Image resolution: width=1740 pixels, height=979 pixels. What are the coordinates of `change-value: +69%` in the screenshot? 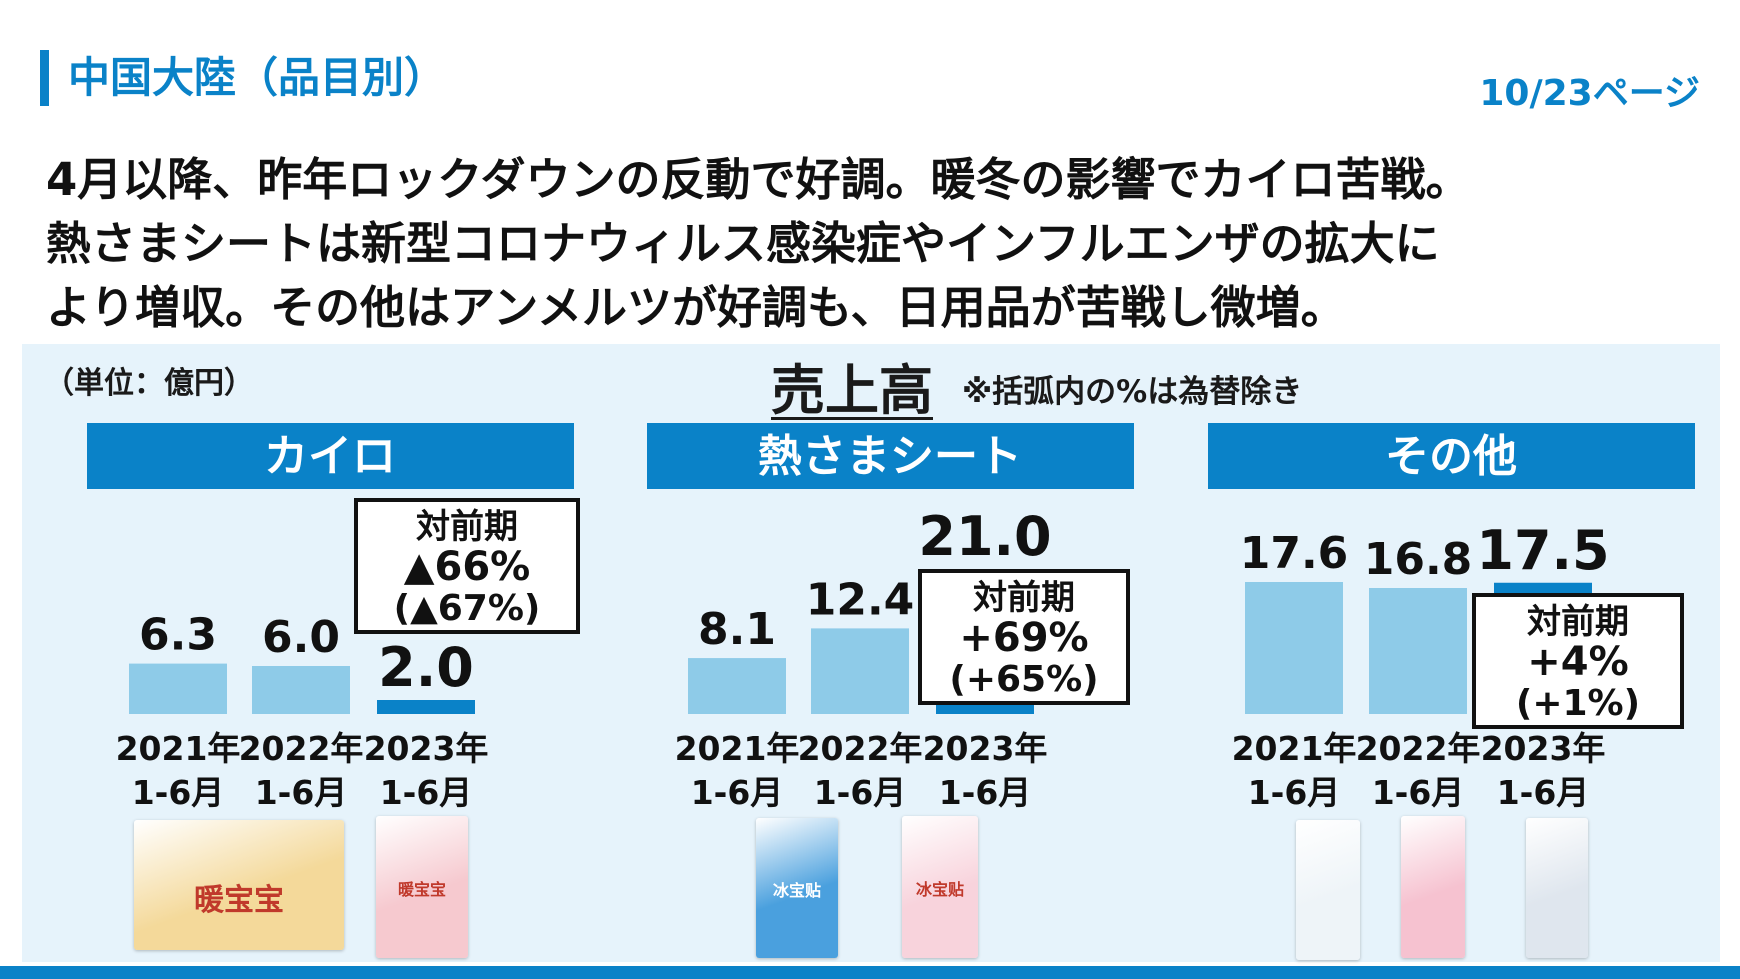 It's located at (1023, 638).